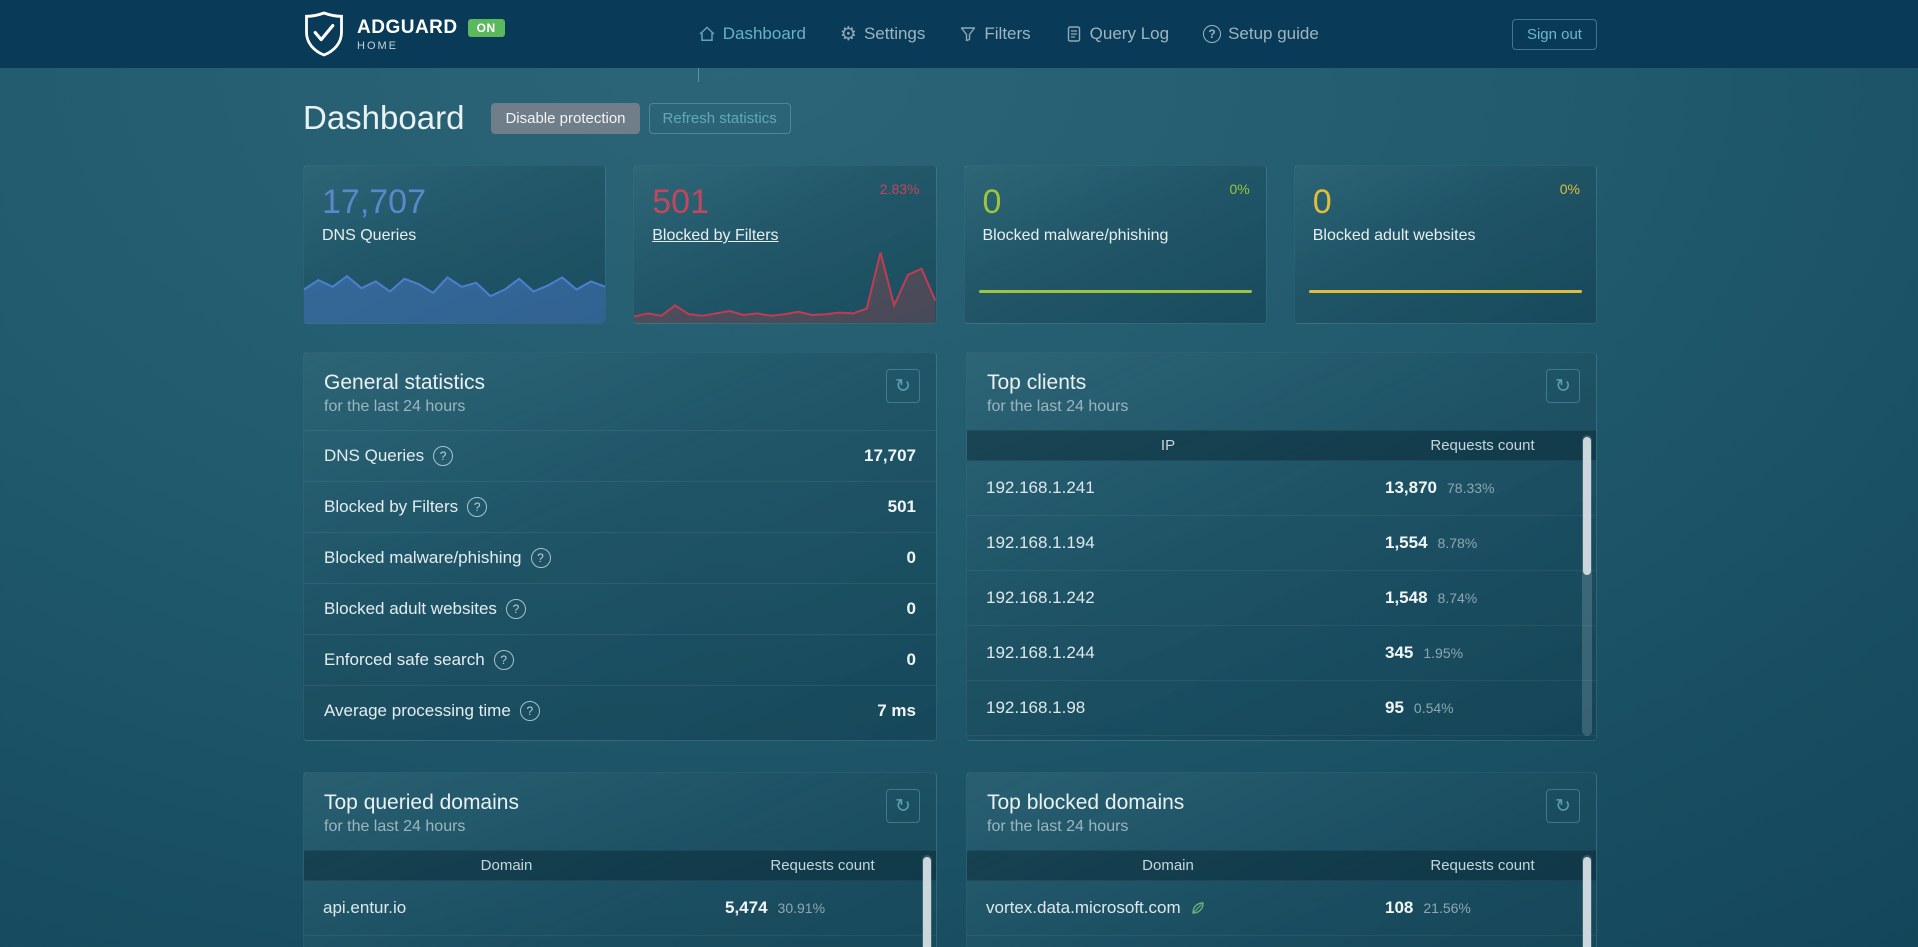 The image size is (1918, 947). What do you see at coordinates (992, 202) in the screenshot?
I see `blocked-malware-value: 0` at bounding box center [992, 202].